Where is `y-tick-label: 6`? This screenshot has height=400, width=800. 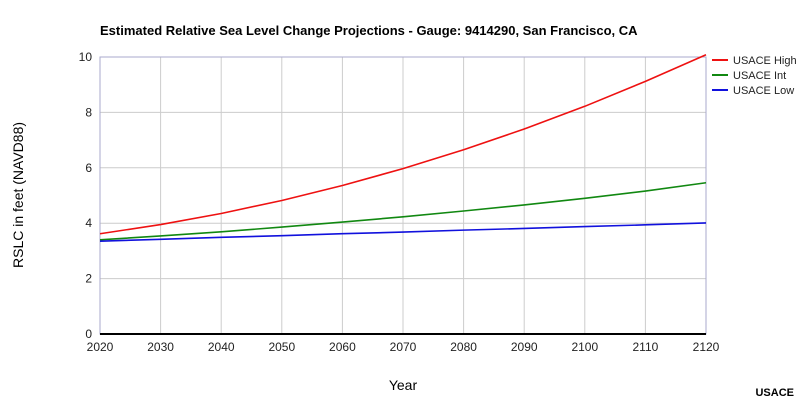 y-tick-label: 6 is located at coordinates (88, 168).